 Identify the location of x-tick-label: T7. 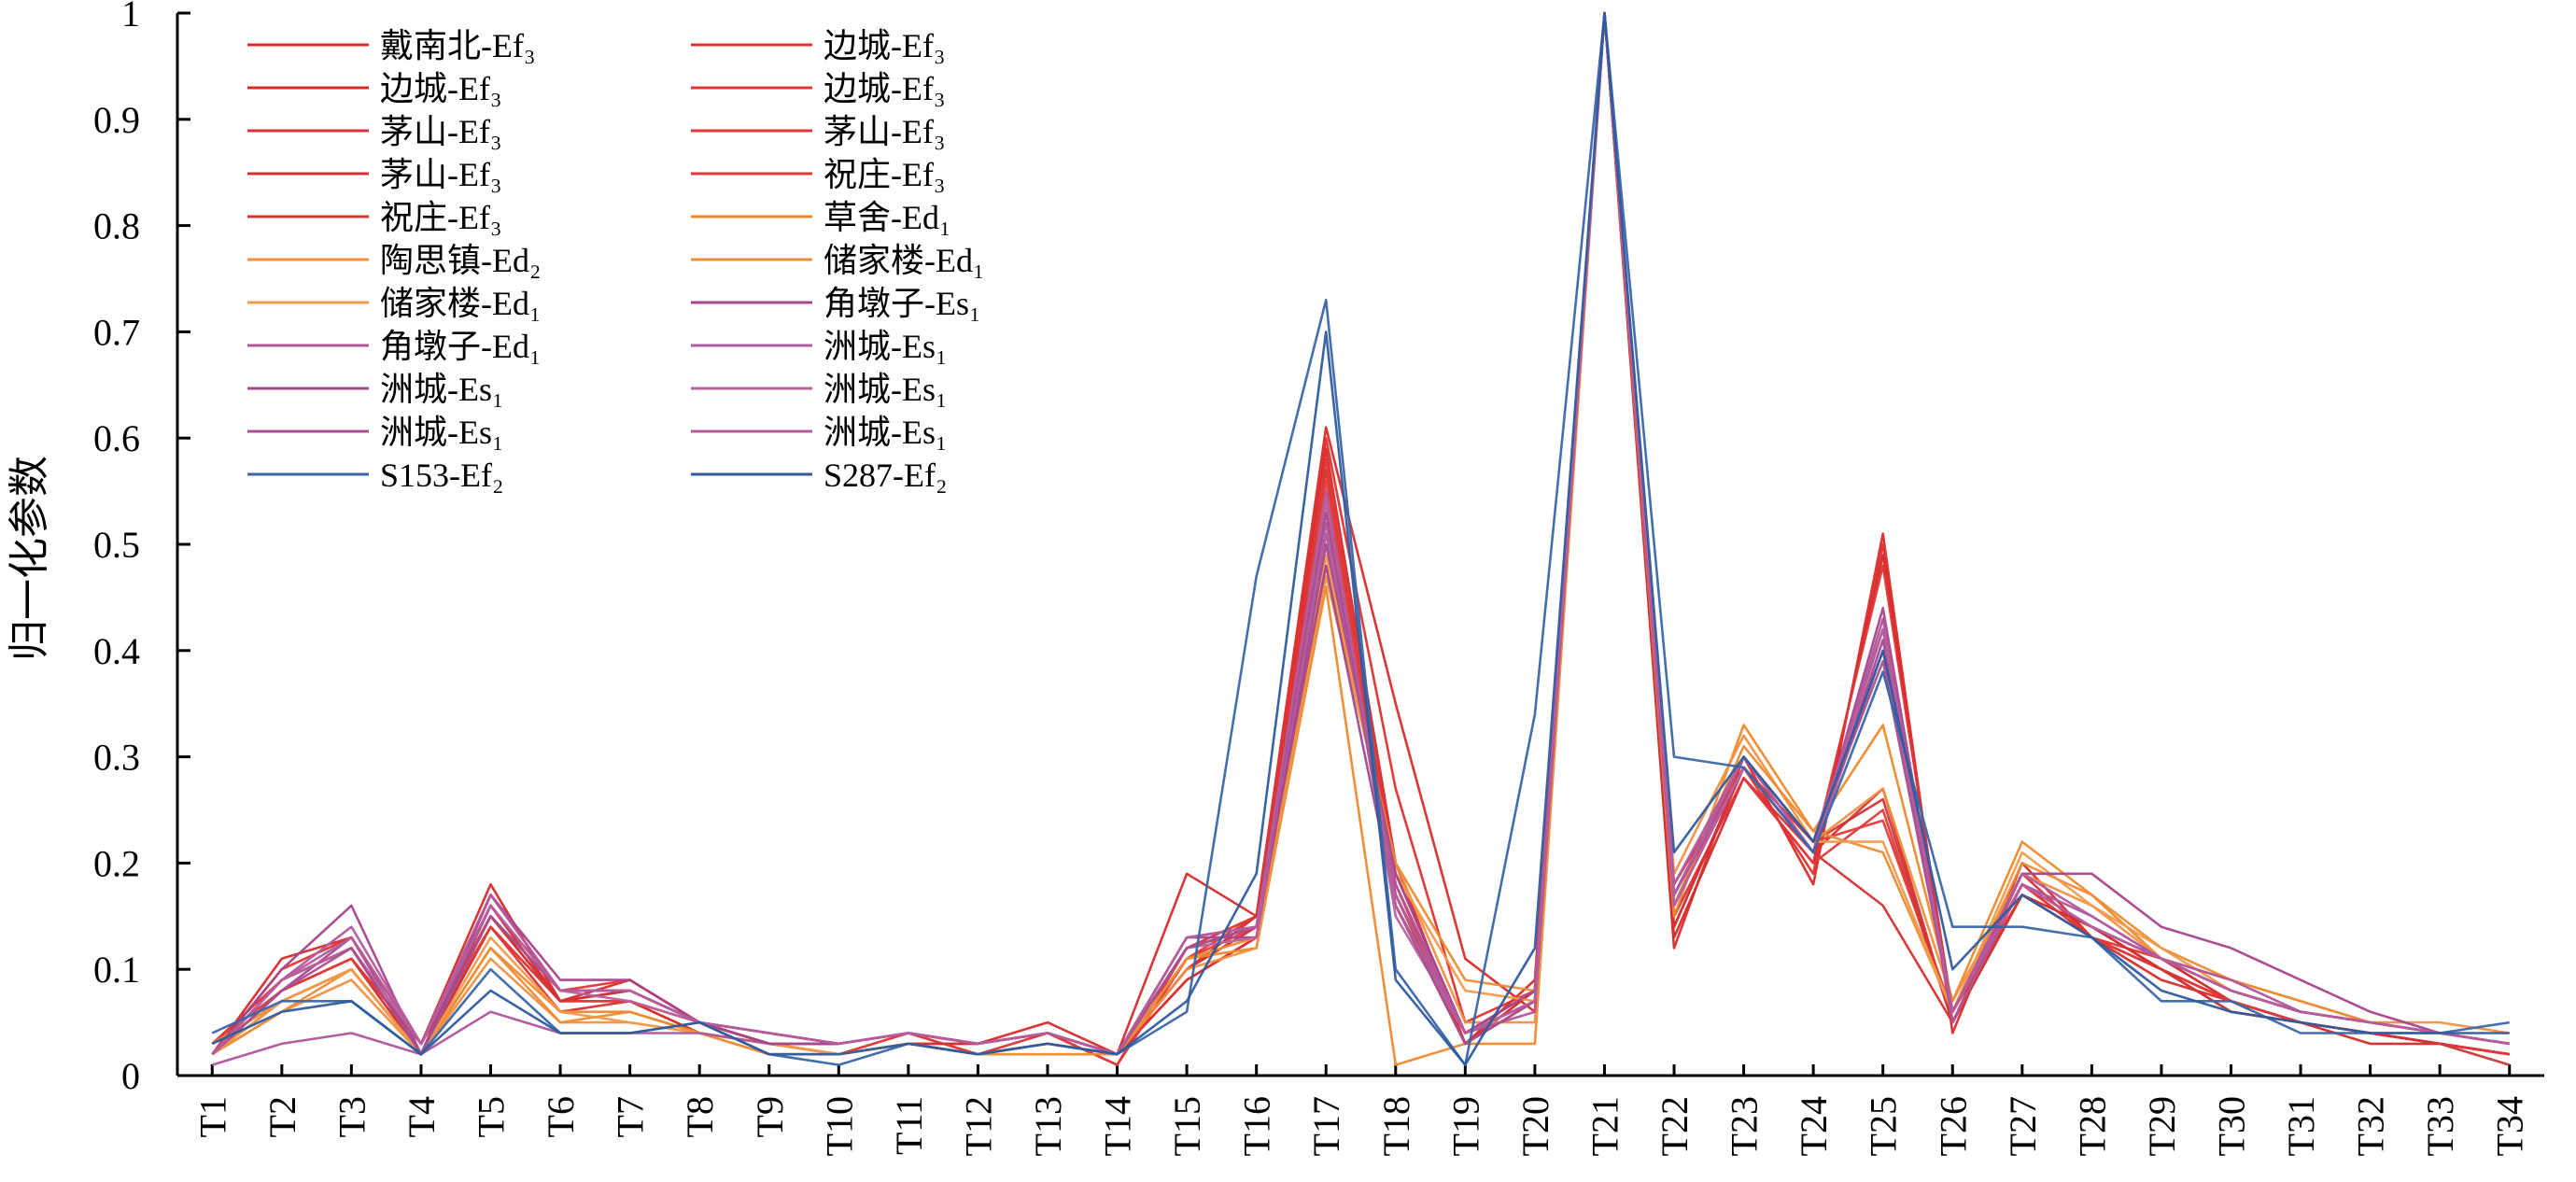
(631, 1116).